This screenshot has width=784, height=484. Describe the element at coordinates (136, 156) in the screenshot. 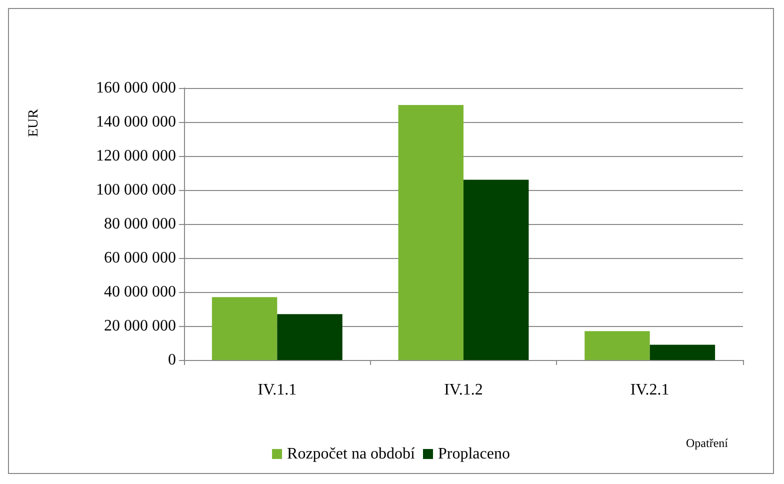

I see `y-tick-label: 120 000 000` at that location.